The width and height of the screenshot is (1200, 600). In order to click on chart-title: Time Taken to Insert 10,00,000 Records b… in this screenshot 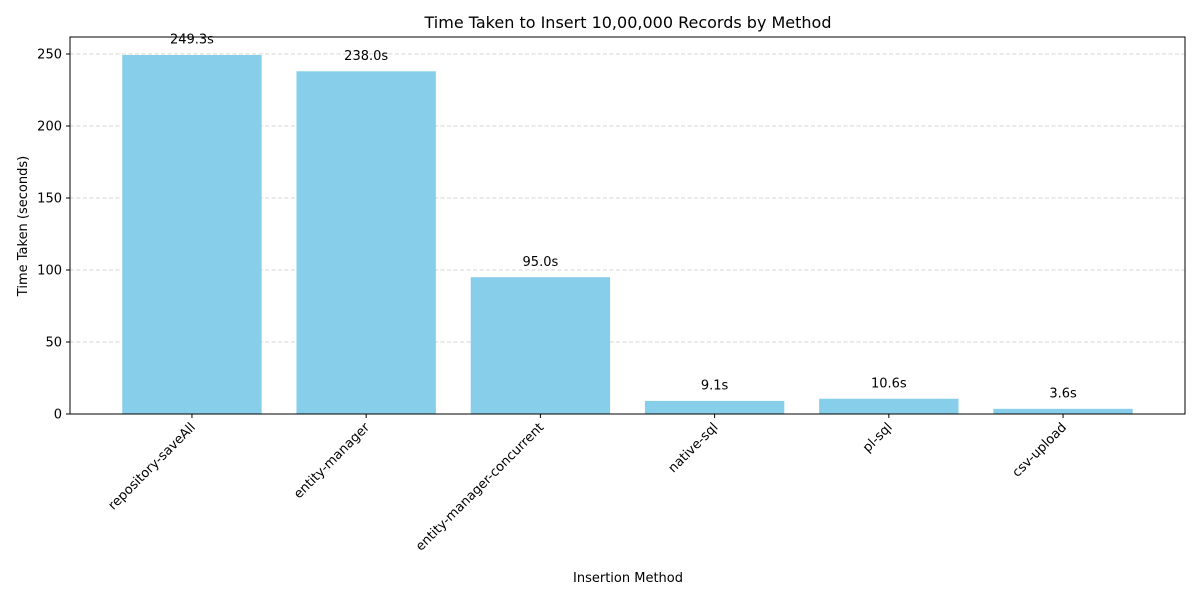, I will do `click(628, 22)`.